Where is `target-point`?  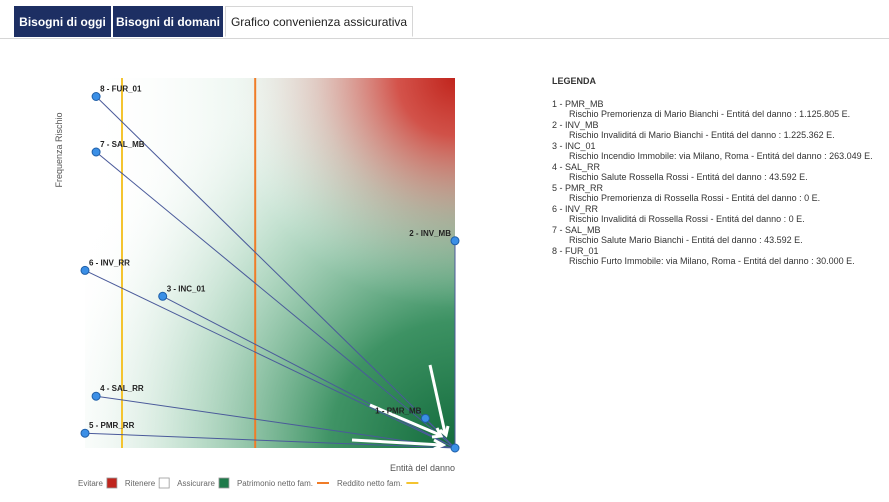
target-point is located at coordinates (455, 448).